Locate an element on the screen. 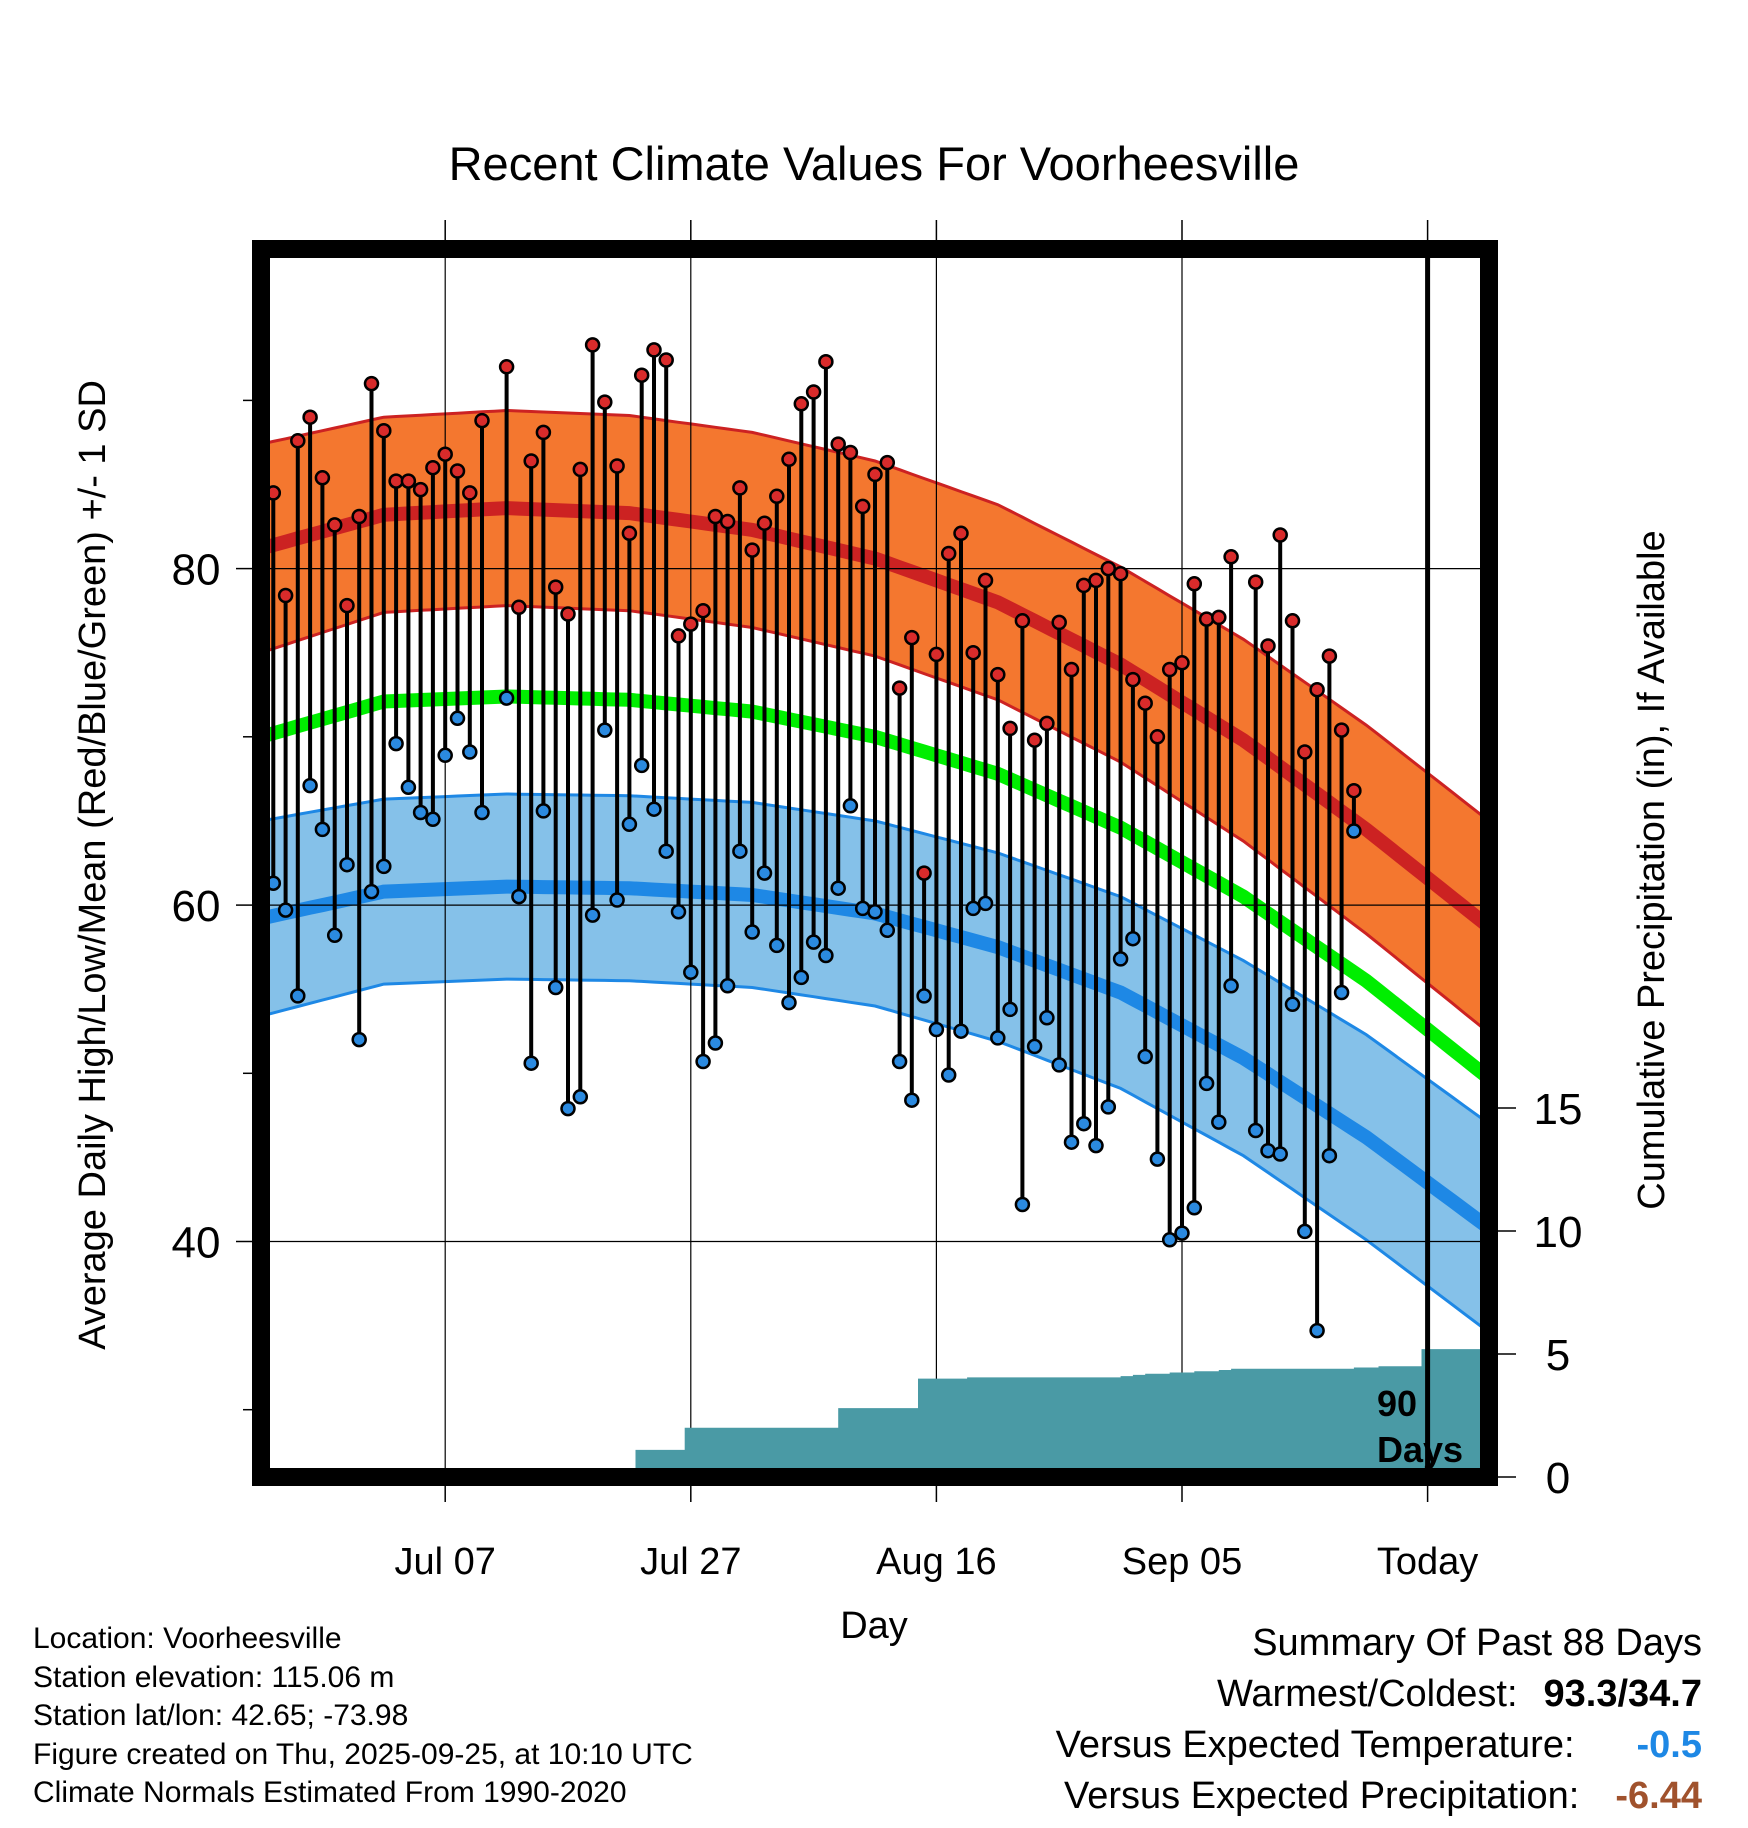  period-label-unit: Days is located at coordinates (1420, 1449).